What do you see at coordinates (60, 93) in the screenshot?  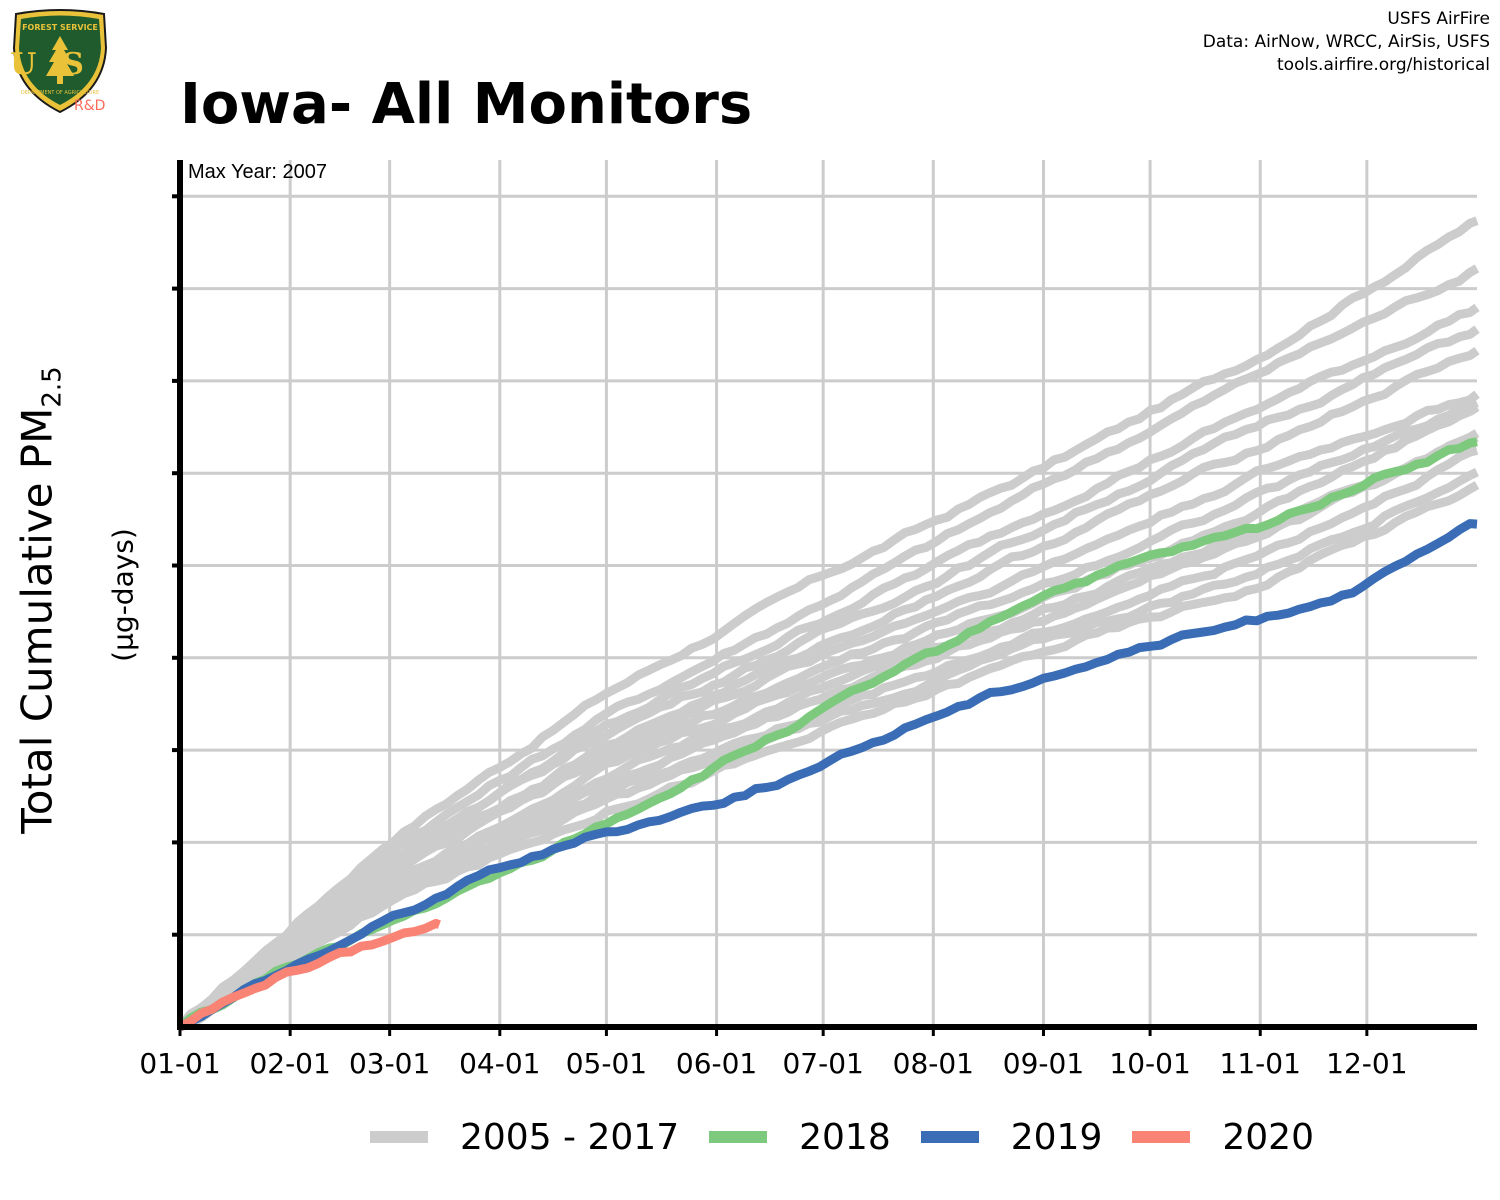 I see `logo-bottom-text: DEPARTMENT OF AGRICULTURE` at bounding box center [60, 93].